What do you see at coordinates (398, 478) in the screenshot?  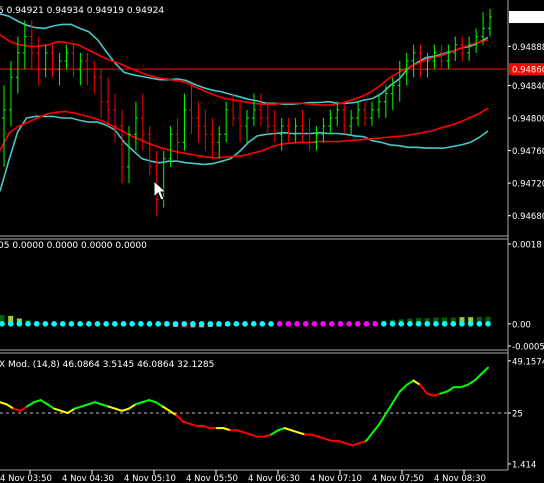 I see `time-axis-label: 4 Nov 07:50` at bounding box center [398, 478].